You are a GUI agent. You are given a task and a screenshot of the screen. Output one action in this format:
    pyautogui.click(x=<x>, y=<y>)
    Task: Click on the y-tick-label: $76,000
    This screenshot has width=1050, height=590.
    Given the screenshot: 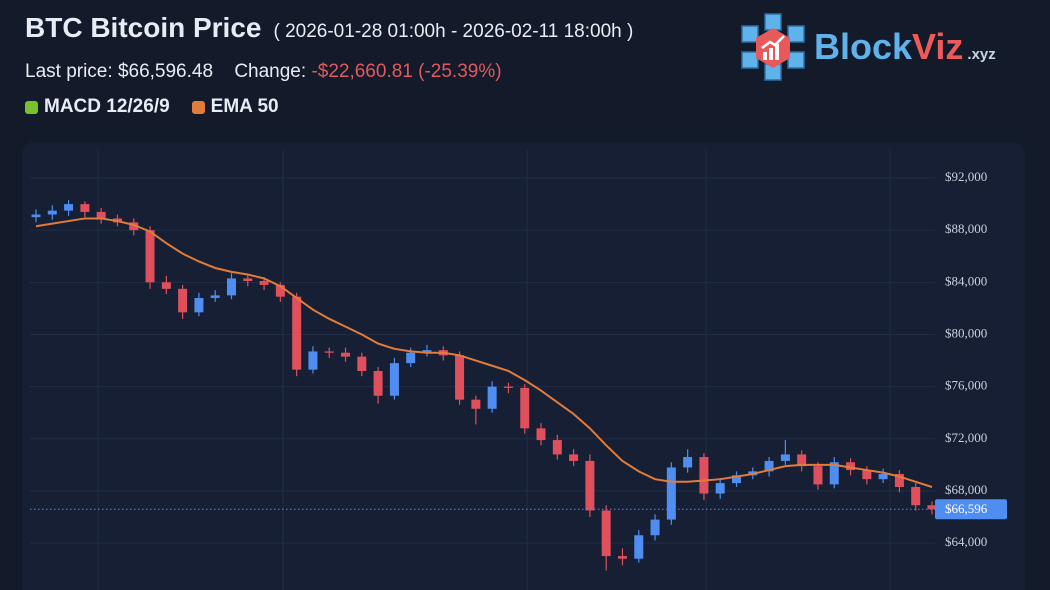 What is the action you would take?
    pyautogui.click(x=966, y=385)
    